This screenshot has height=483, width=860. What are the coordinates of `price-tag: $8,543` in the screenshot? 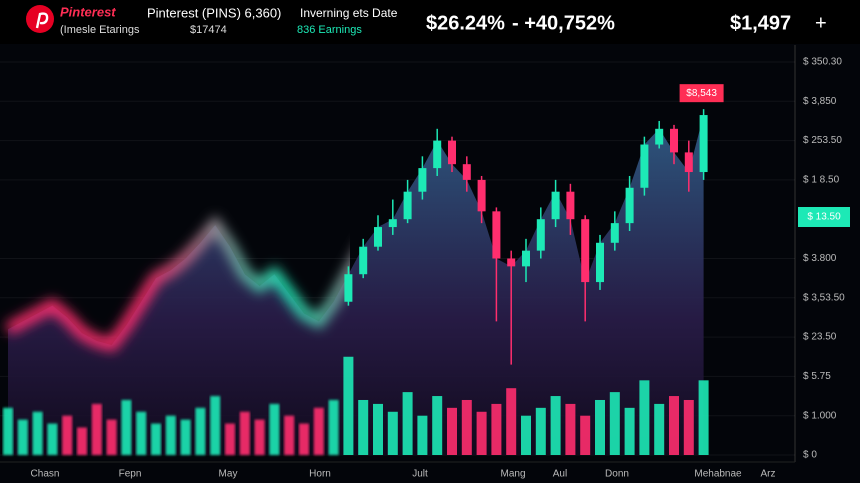 It's located at (701, 93).